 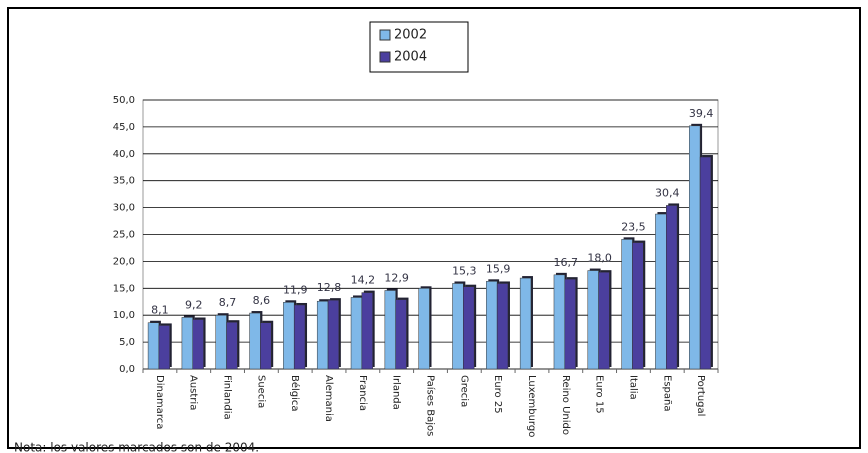 What do you see at coordinates (464, 270) in the screenshot?
I see `value-label: 15,3` at bounding box center [464, 270].